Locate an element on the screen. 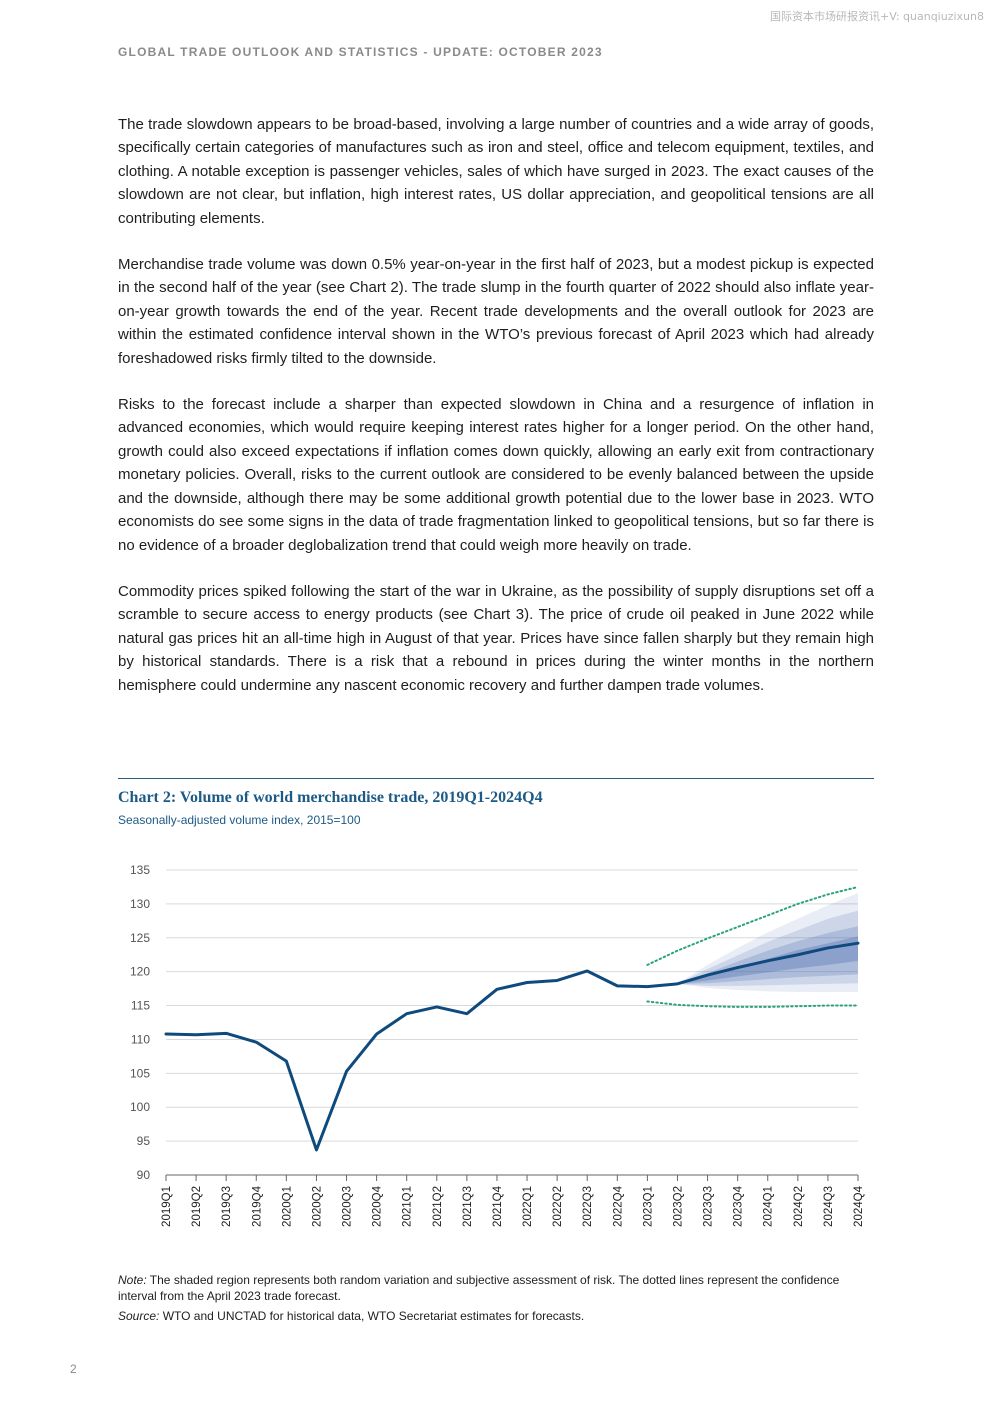  x-tick-label: 2022Q3 is located at coordinates (588, 1206).